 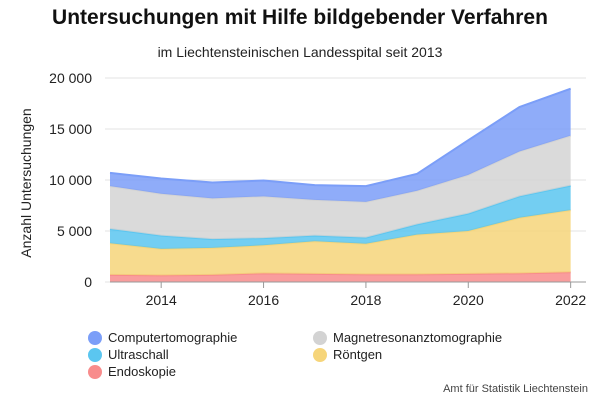 What do you see at coordinates (138, 354) in the screenshot?
I see `legend-label: Ultraschall` at bounding box center [138, 354].